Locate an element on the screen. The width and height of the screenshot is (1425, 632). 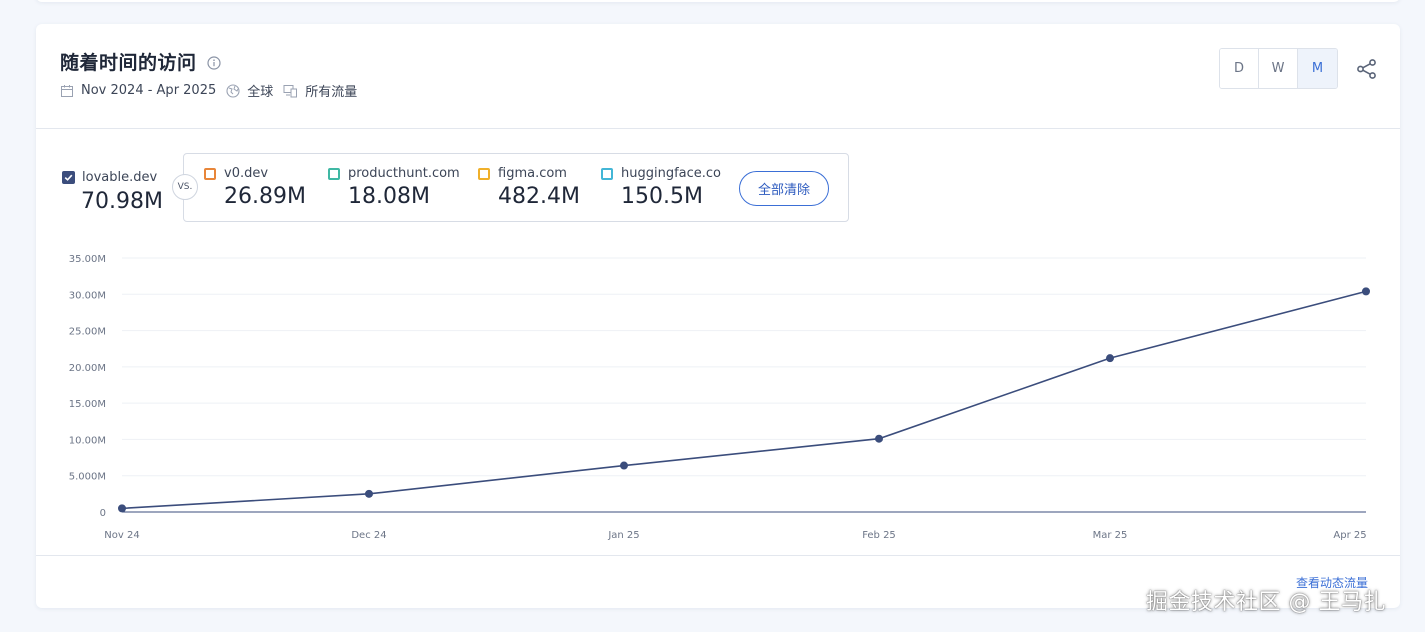
competitor-name: huggingface.co is located at coordinates (671, 173).